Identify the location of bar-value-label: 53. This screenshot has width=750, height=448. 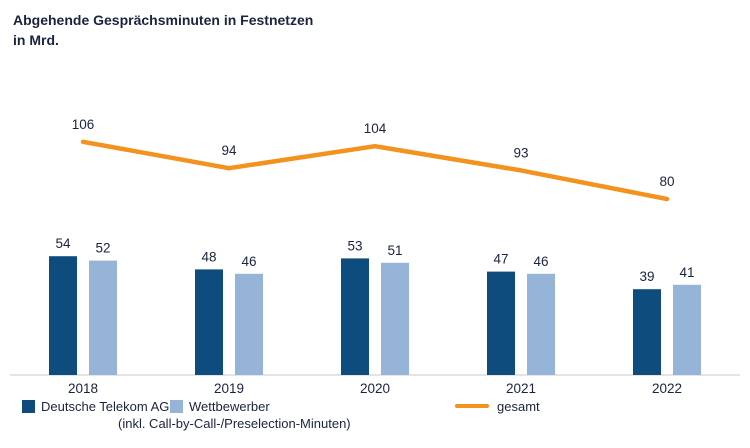
(354, 245).